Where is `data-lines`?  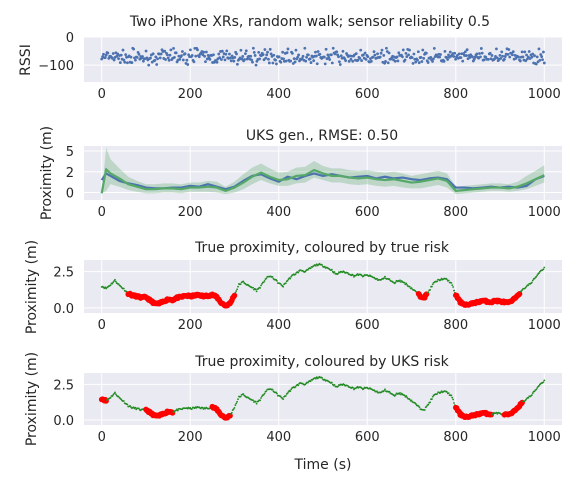
data-lines is located at coordinates (322, 171).